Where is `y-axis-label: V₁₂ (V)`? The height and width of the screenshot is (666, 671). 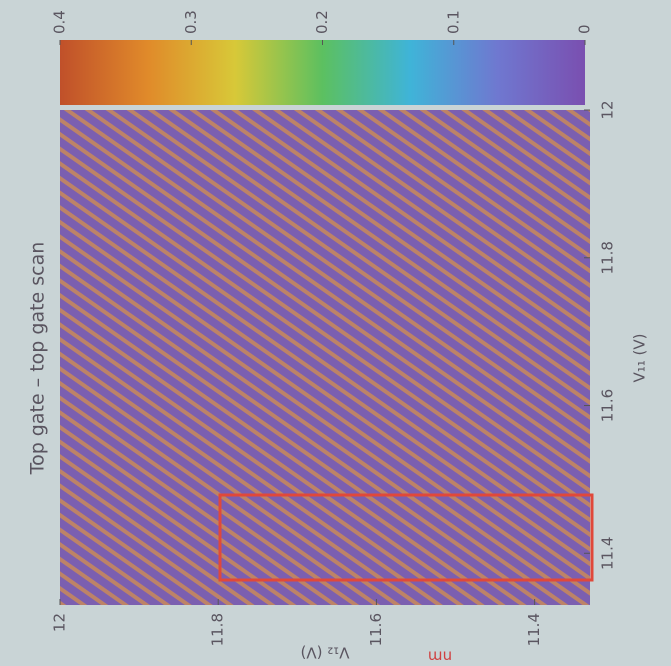
y-axis-label: V₁₂ (V) is located at coordinates (324, 653).